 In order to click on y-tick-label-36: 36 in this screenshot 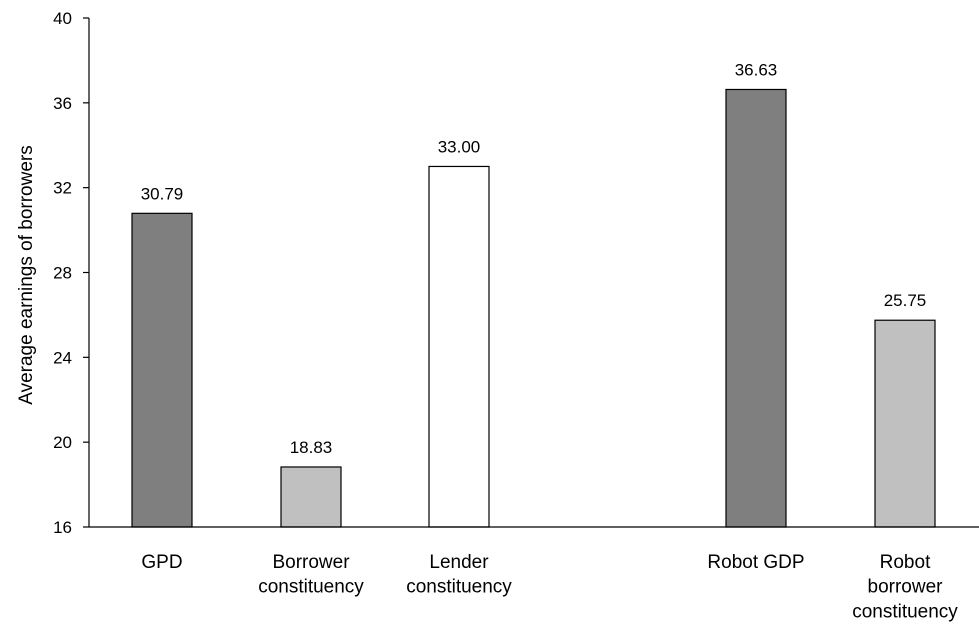, I will do `click(62, 103)`.